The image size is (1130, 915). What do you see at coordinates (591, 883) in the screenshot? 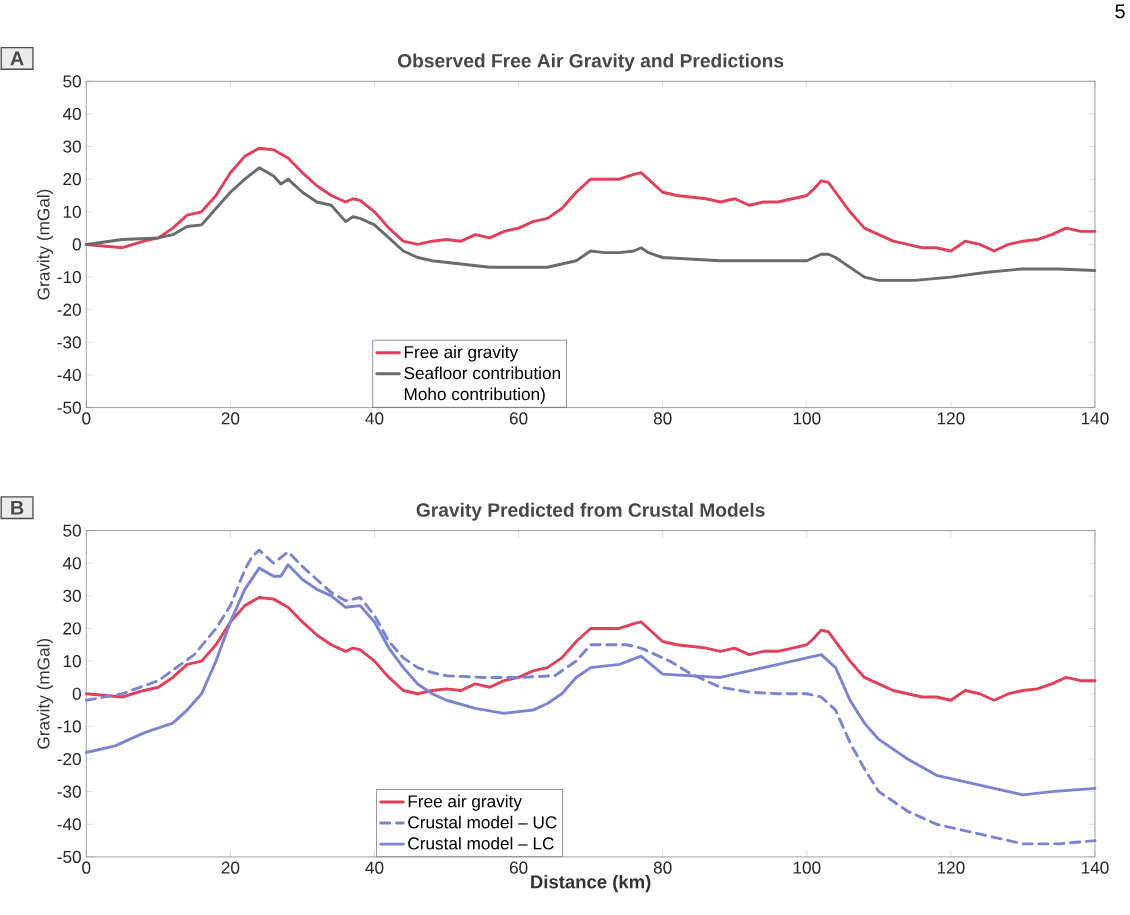
I see `x-axis-title: Distance (km)` at bounding box center [591, 883].